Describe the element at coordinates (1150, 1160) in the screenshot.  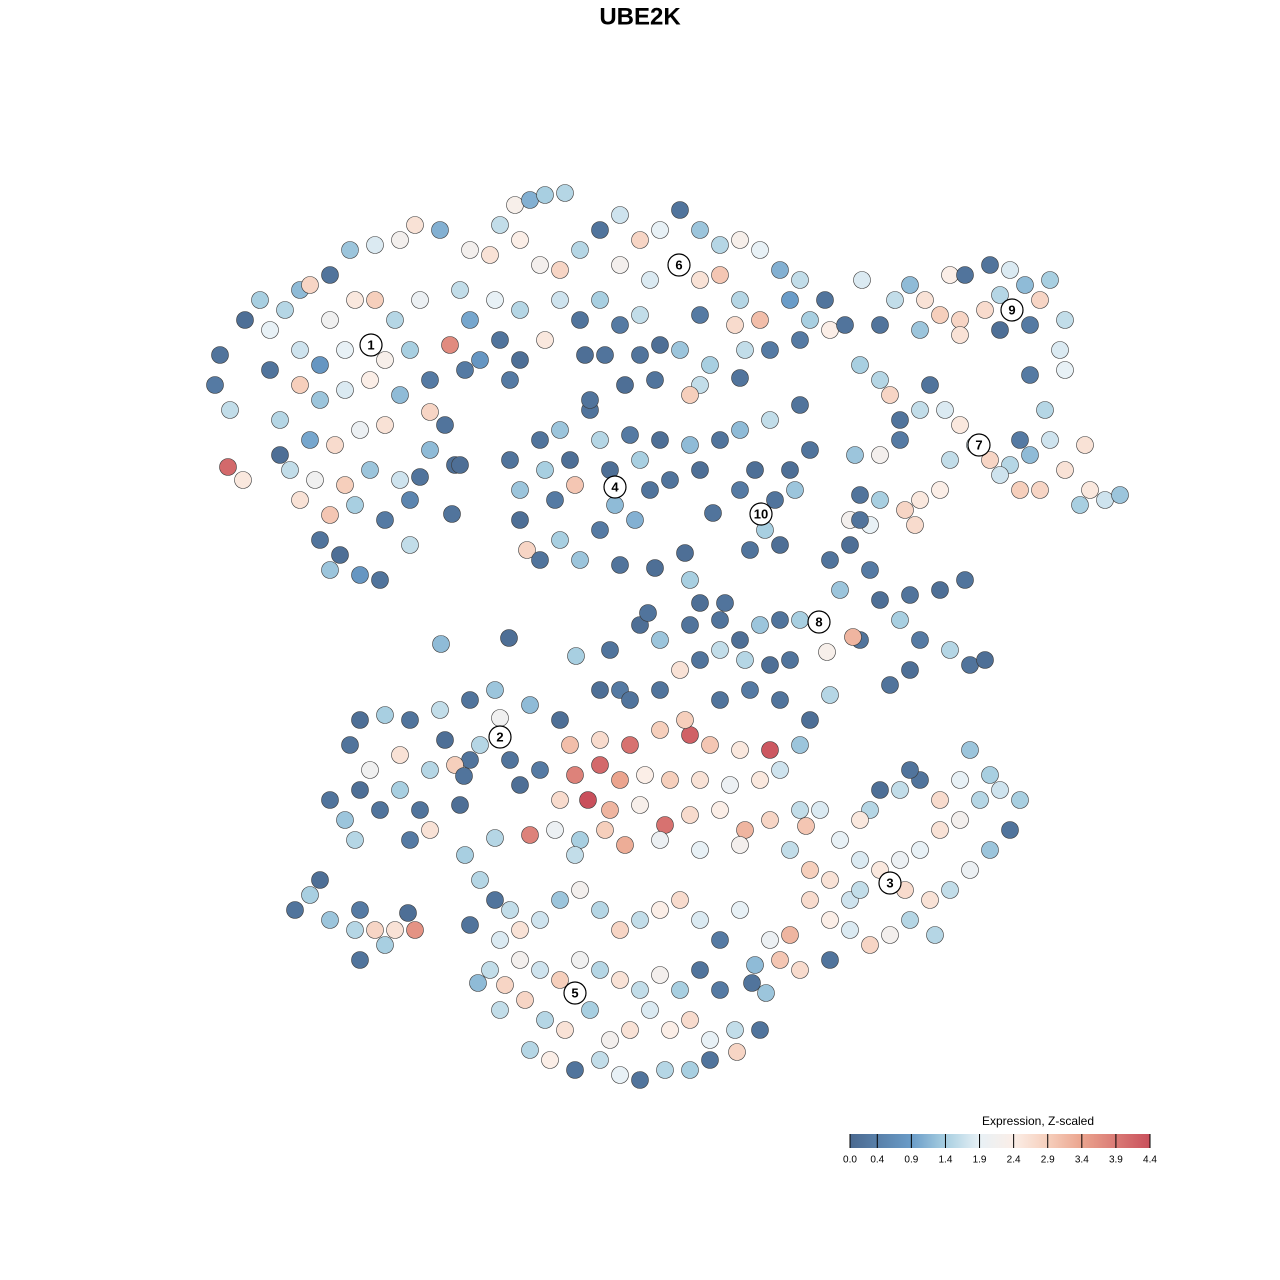
I see `colorbar-tick-label: 4.4` at that location.